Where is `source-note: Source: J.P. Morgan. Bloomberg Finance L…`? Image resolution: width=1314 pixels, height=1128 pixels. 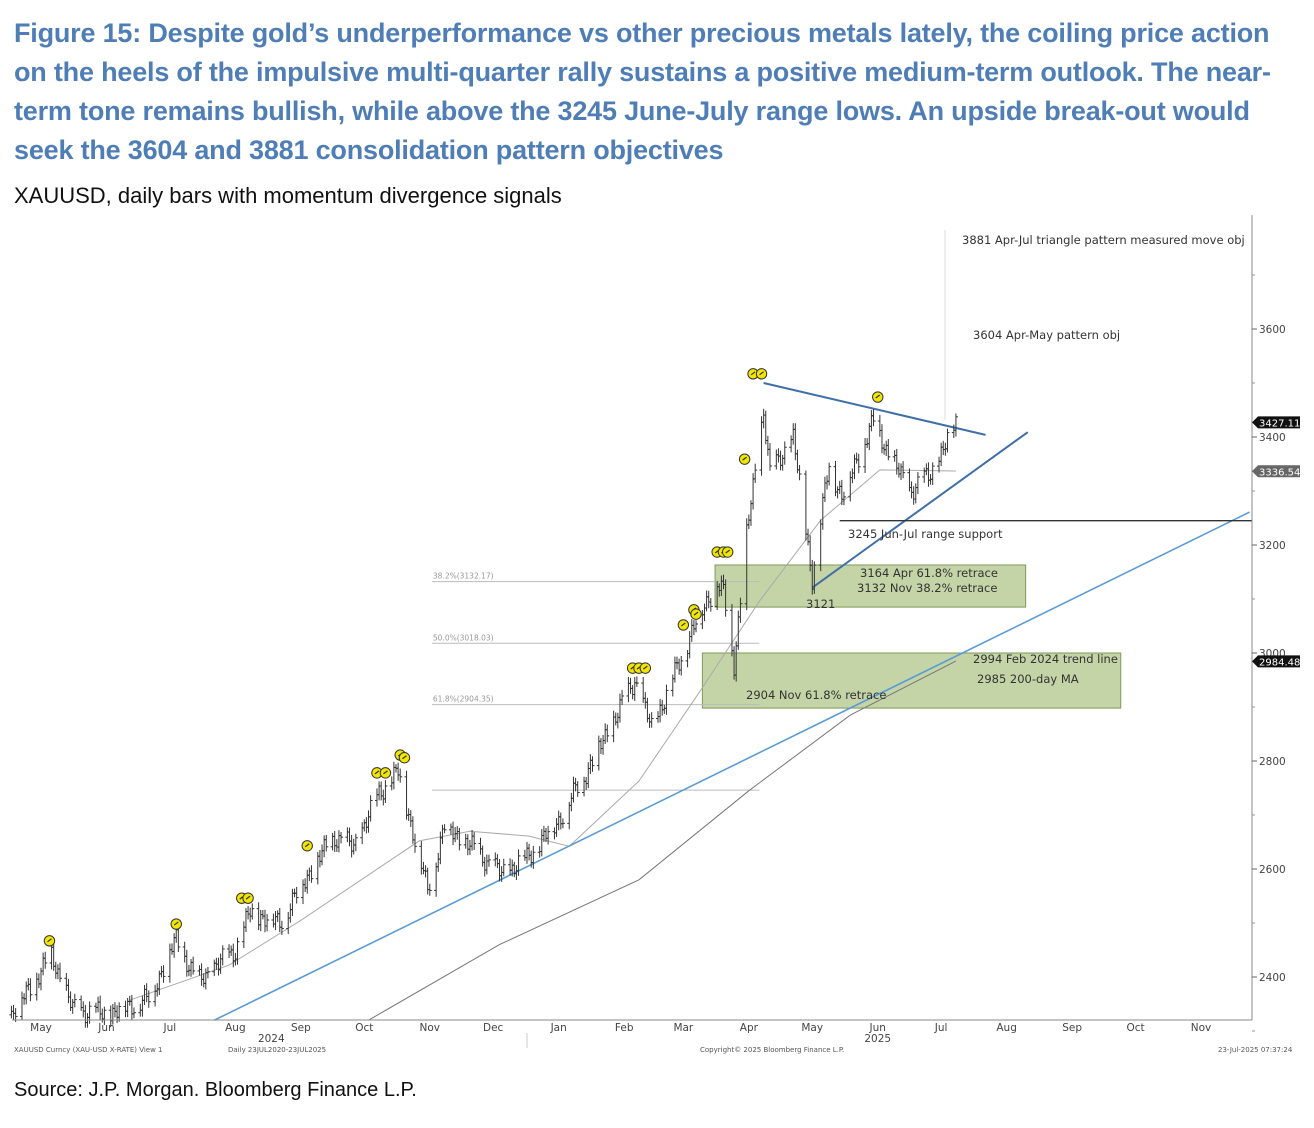 source-note: Source: J.P. Morgan. Bloomberg Finance L… is located at coordinates (215, 1090).